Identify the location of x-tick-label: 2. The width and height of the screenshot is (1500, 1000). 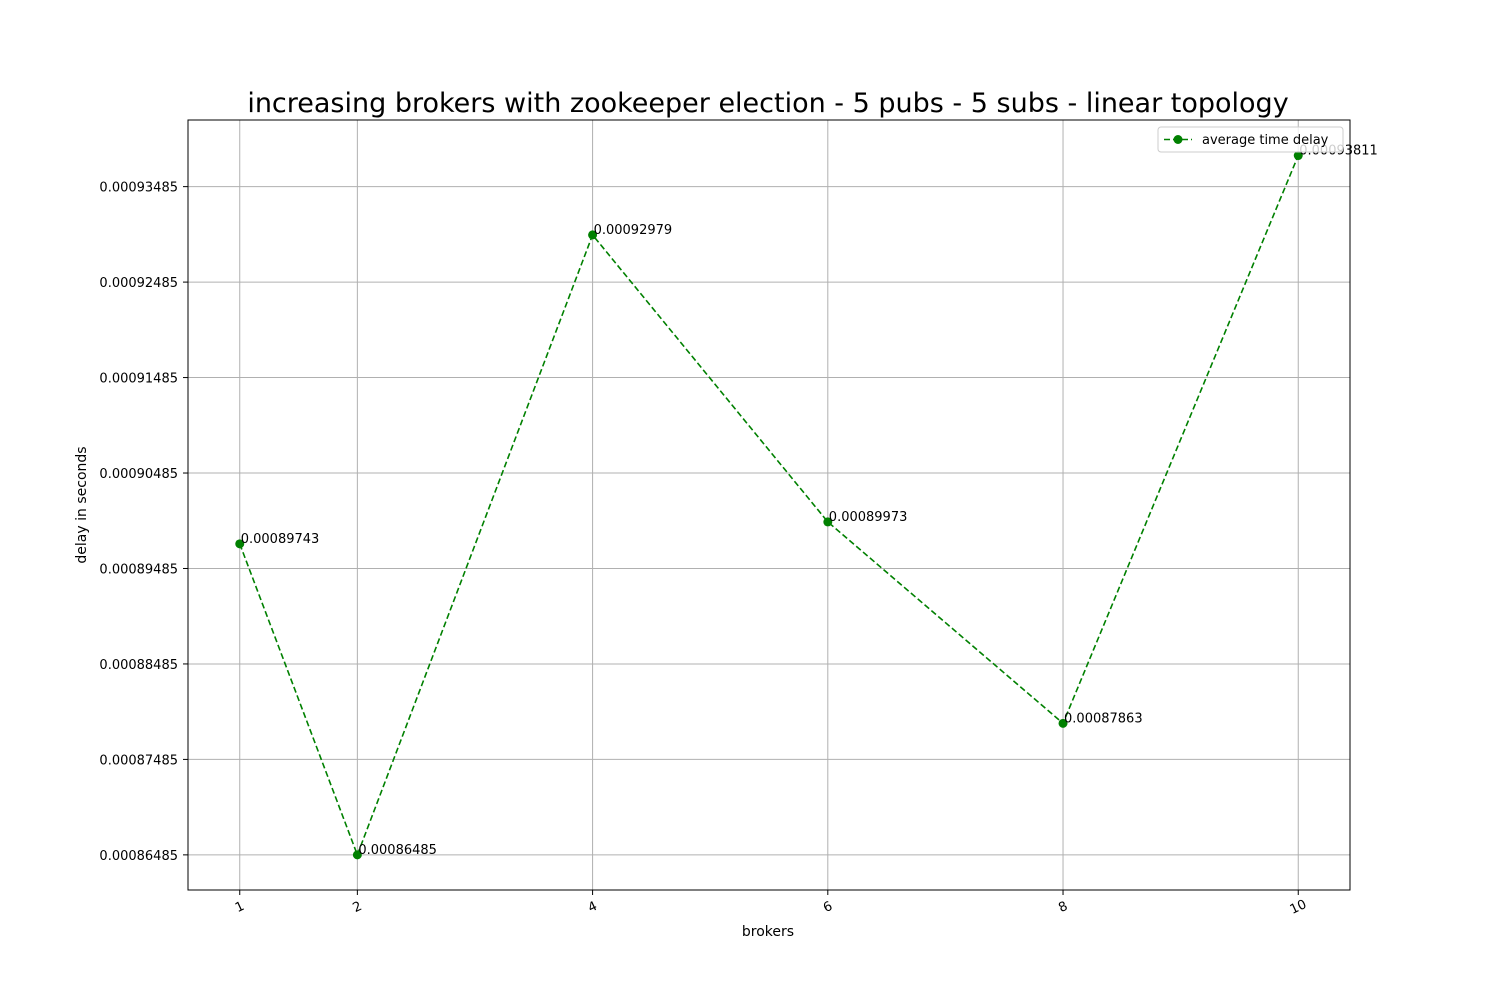
(358, 907).